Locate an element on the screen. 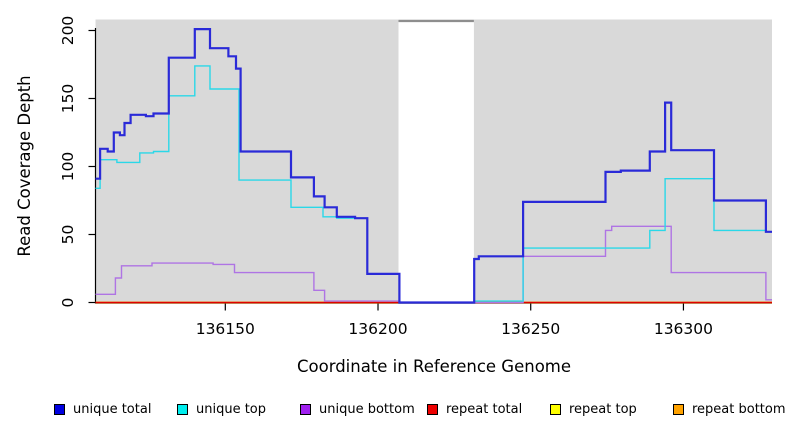  legend-item-unique-total: unique total is located at coordinates (102, 409).